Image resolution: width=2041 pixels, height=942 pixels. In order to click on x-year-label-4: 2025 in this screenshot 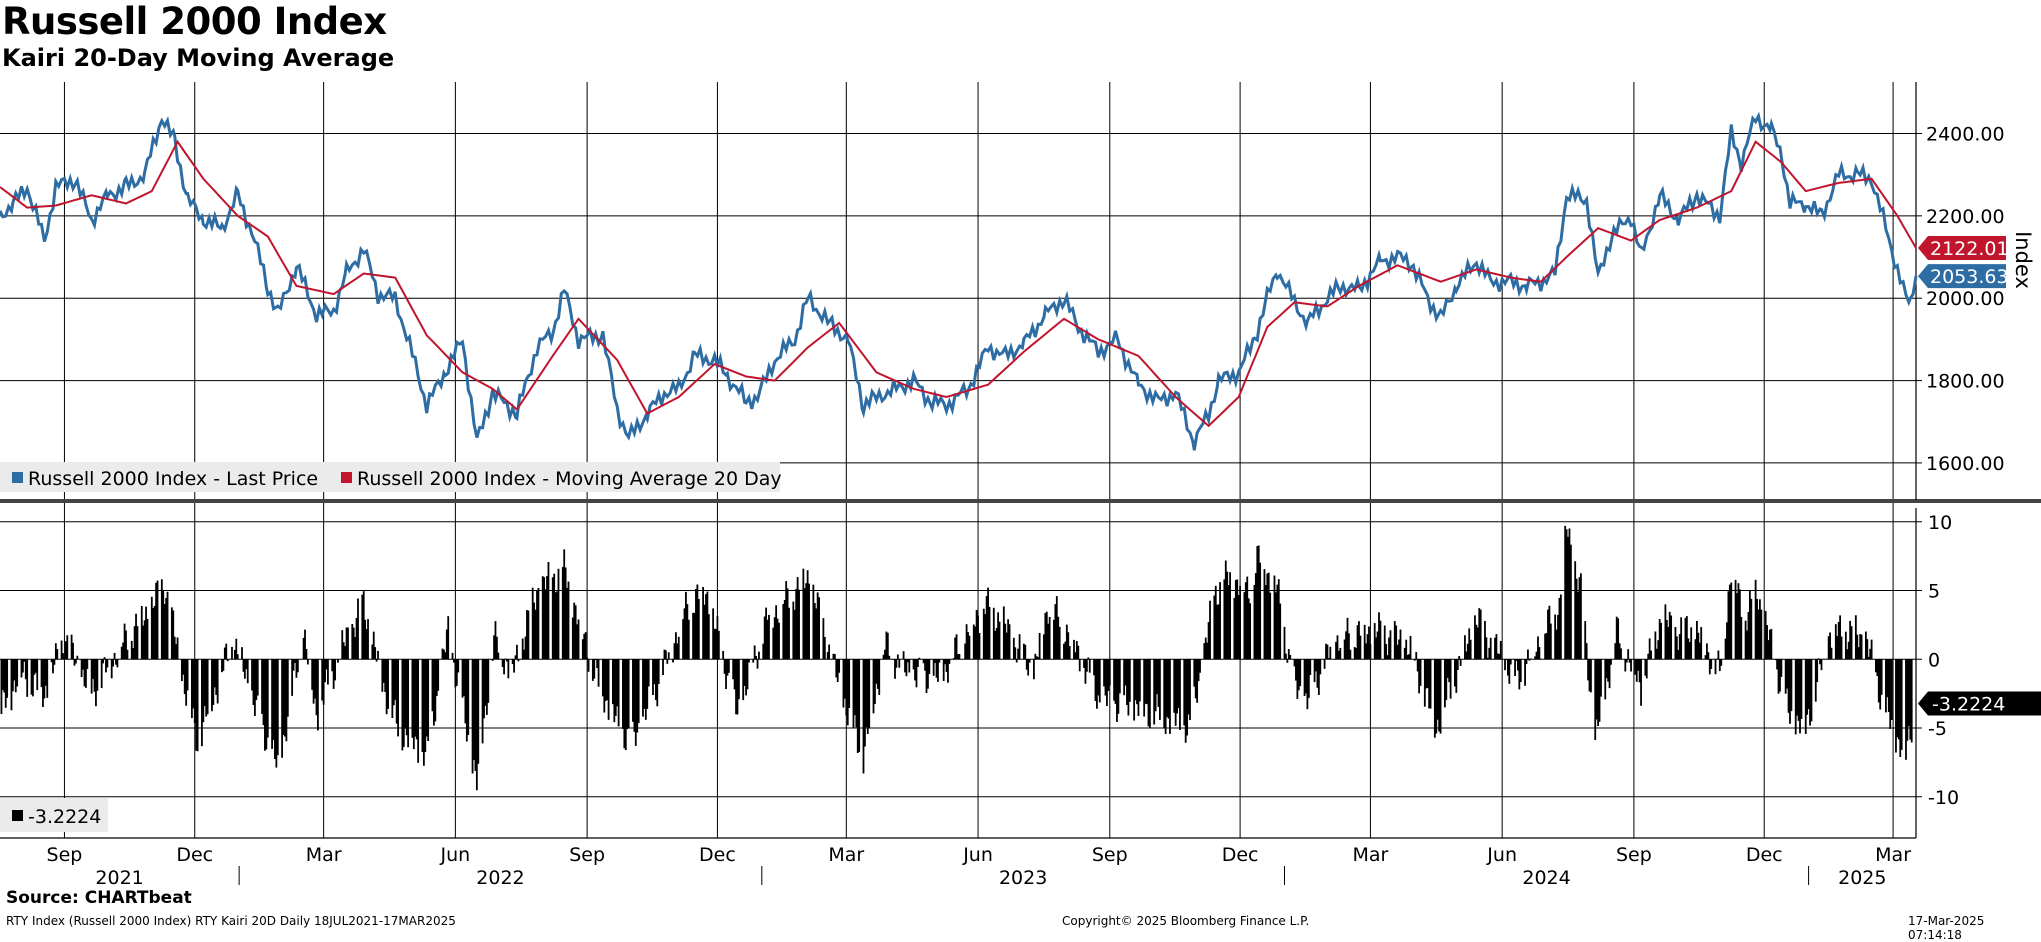, I will do `click(1862, 876)`.